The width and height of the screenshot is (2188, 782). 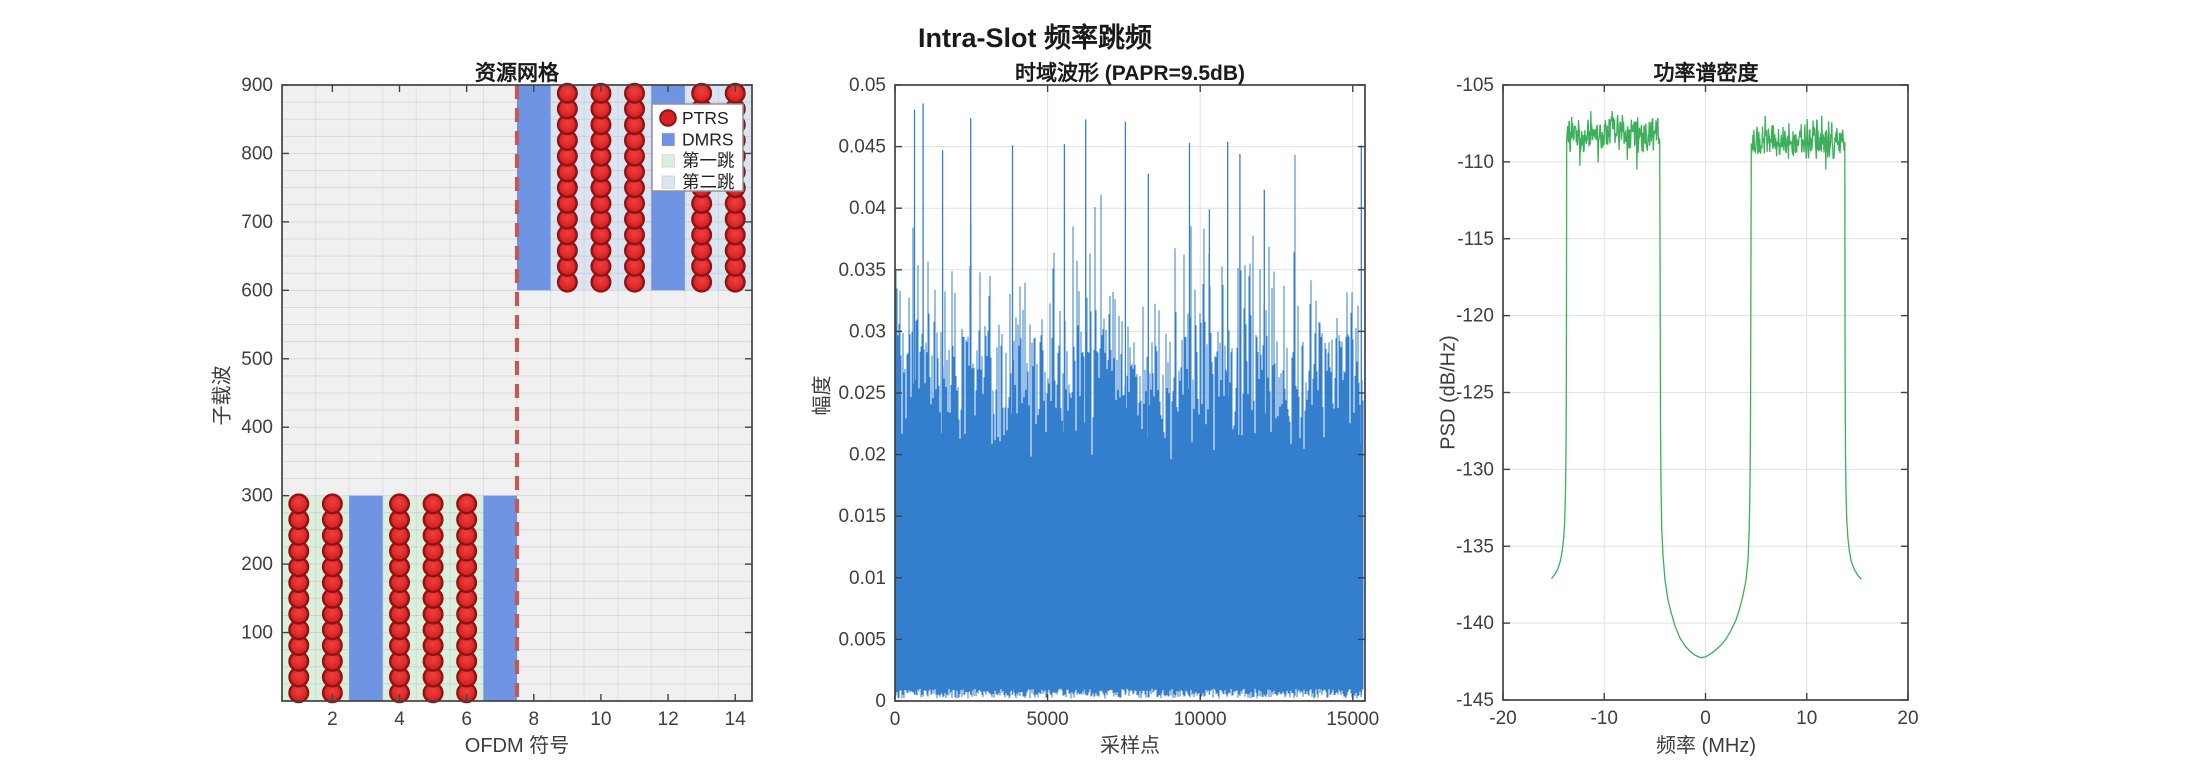 I want to click on legend-marker-第一跳, so click(x=668, y=161).